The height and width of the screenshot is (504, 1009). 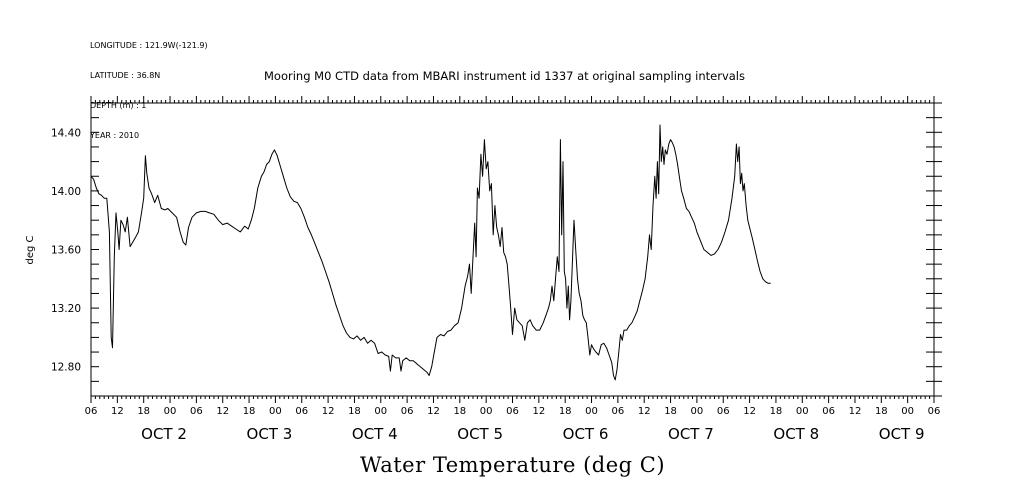 I want to click on x-day-tick-label: OCT 3, so click(x=270, y=434).